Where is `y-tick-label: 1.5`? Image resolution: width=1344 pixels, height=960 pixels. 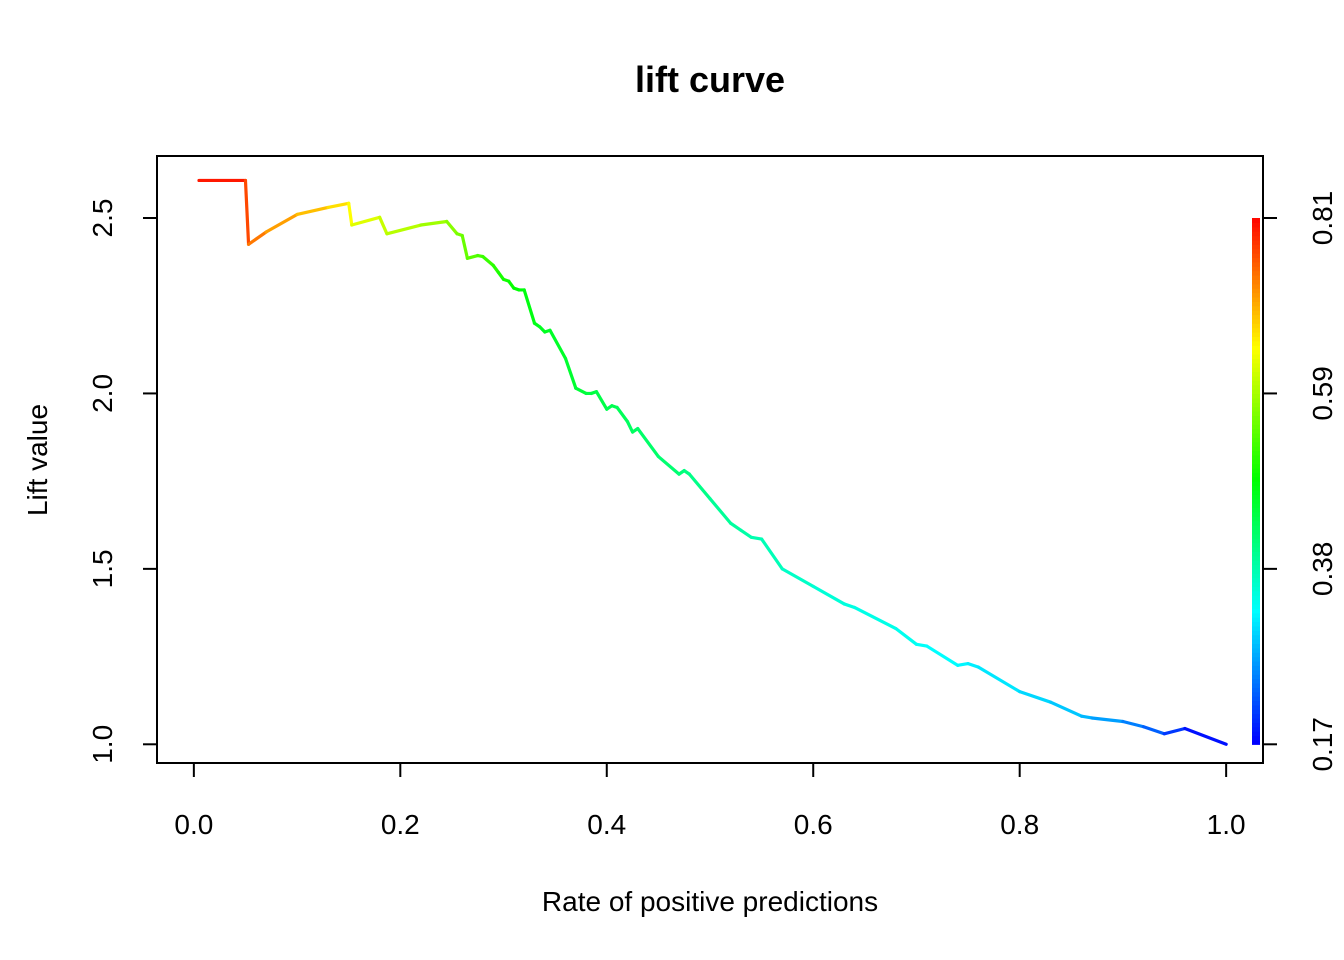
y-tick-label: 1.5 is located at coordinates (102, 568).